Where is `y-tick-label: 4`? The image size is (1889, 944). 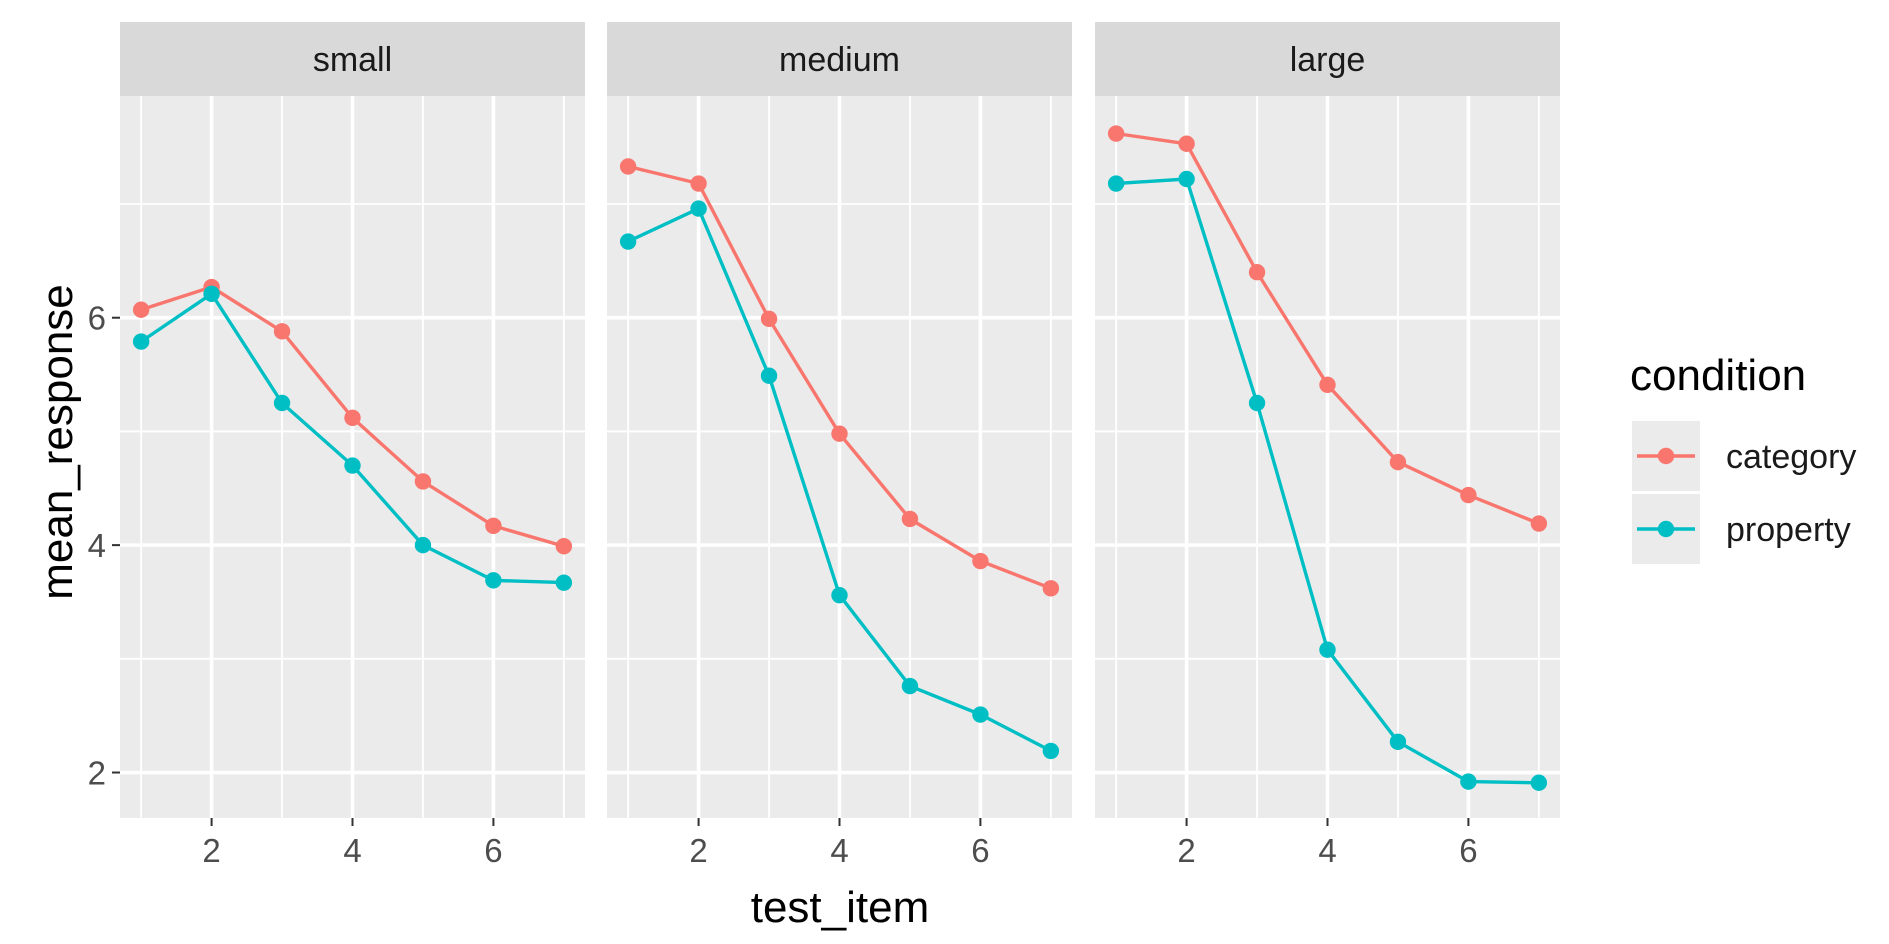
y-tick-label: 4 is located at coordinates (97, 545).